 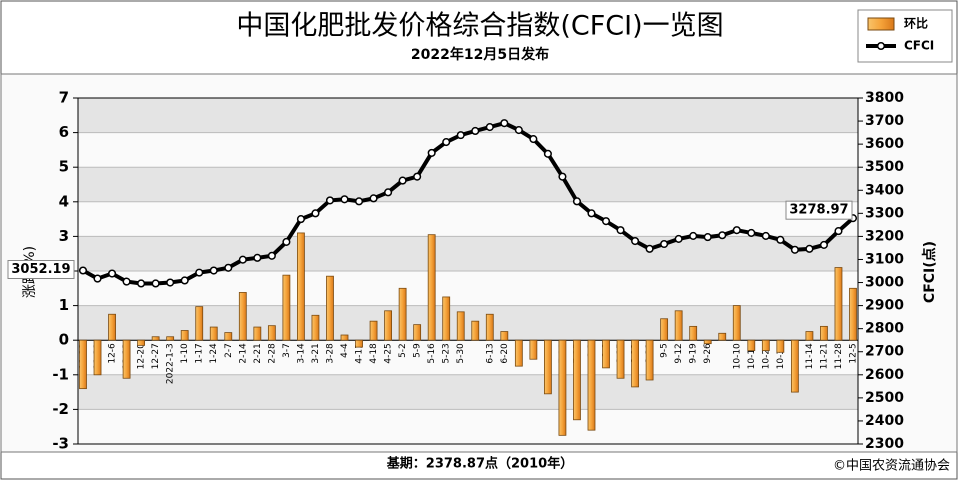 I want to click on legend-swatch, so click(x=881, y=24).